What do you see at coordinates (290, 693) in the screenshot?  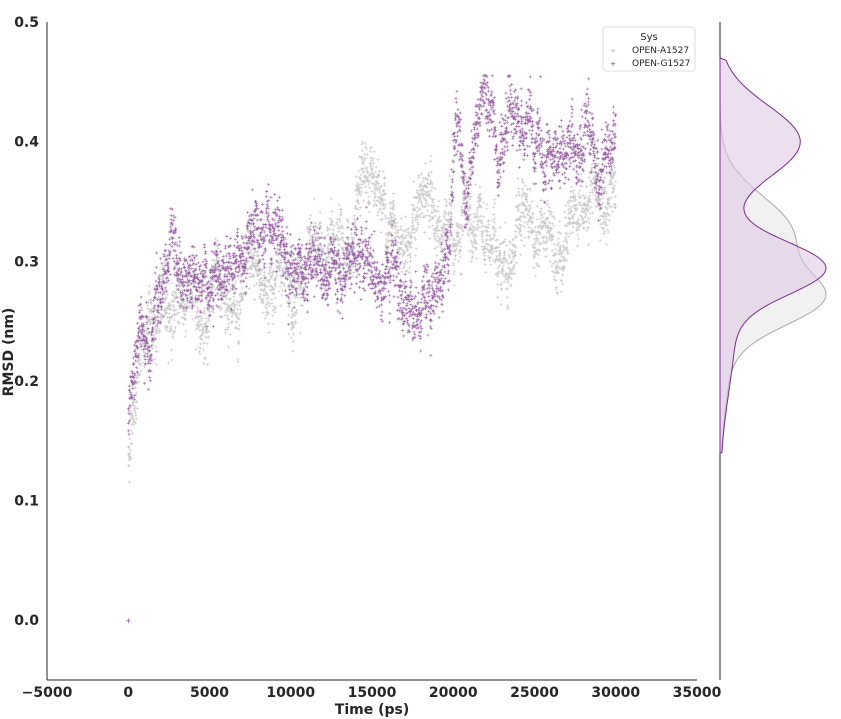 I see `x-tick-label: 10000` at bounding box center [290, 693].